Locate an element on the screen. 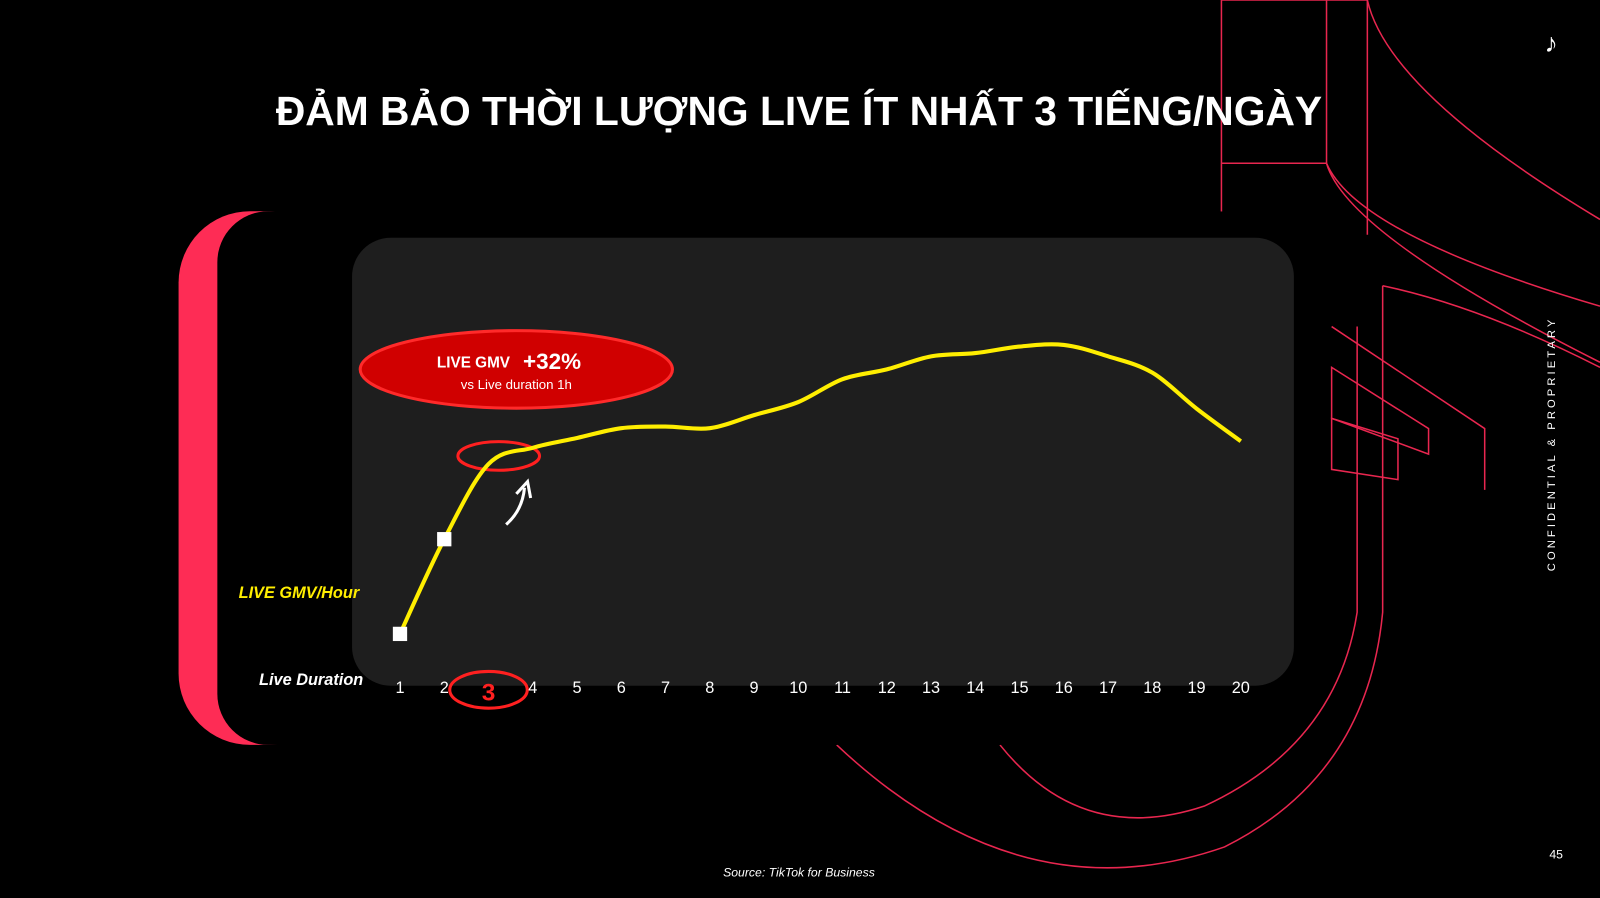 This screenshot has width=1600, height=898. x-tick-label: 1 is located at coordinates (399, 688).